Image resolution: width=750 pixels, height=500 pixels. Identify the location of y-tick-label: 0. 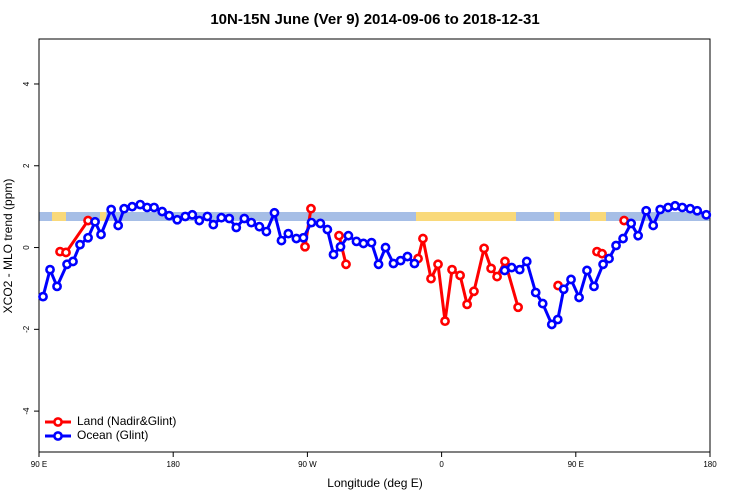
(26, 247).